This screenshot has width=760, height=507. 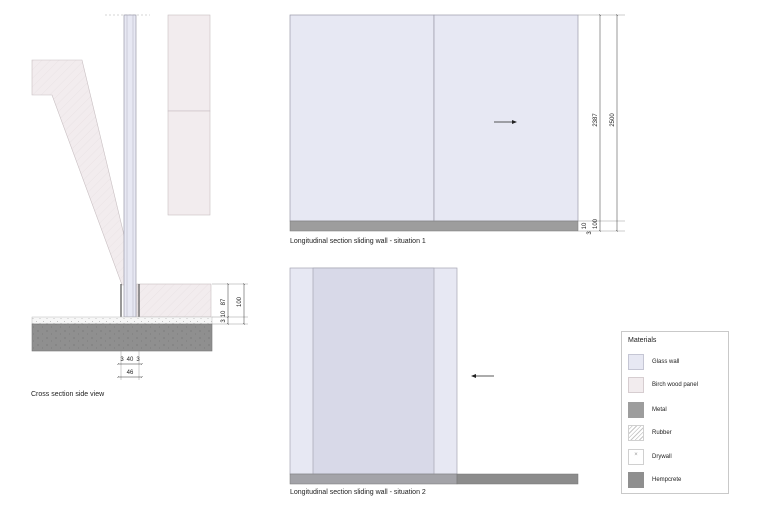 I want to click on dim-10: 10, so click(x=224, y=313).